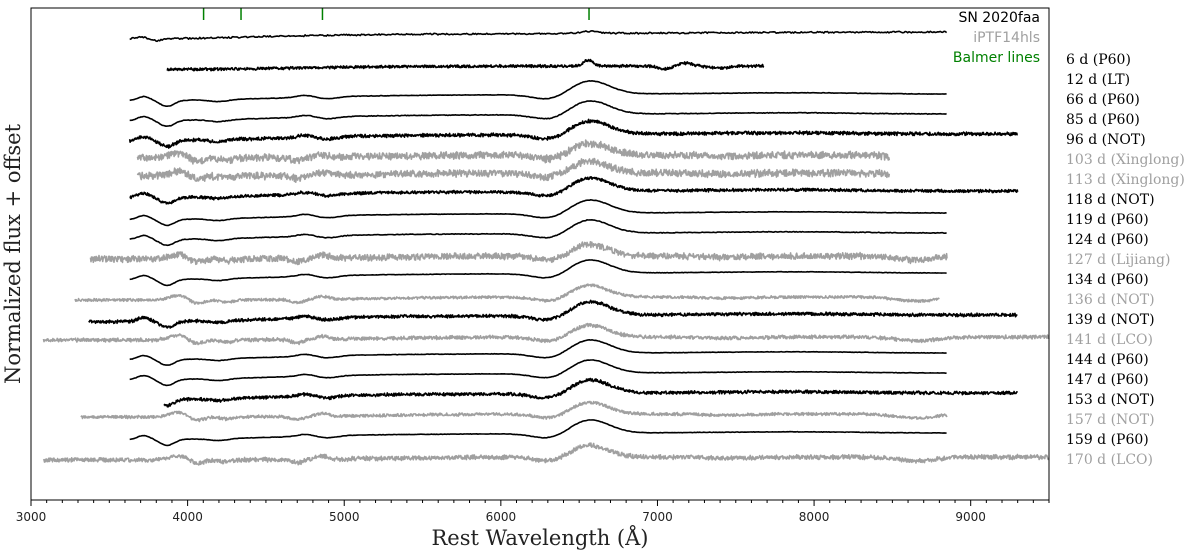 The height and width of the screenshot is (555, 1200). I want to click on x-tick-label: 4000, so click(187, 517).